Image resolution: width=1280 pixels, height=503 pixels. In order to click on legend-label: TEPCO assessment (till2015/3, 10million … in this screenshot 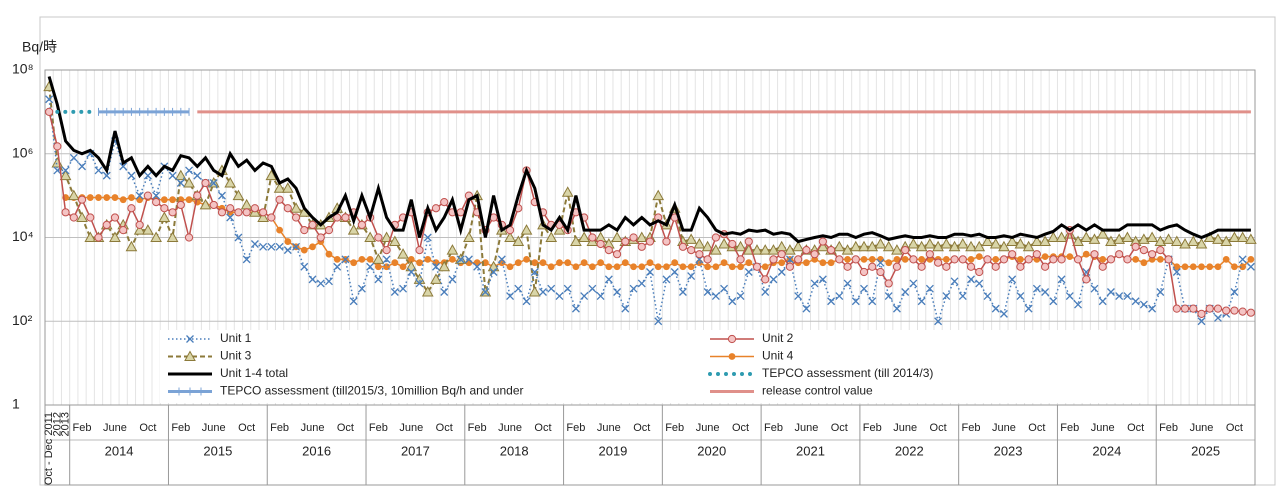, I will do `click(372, 391)`.